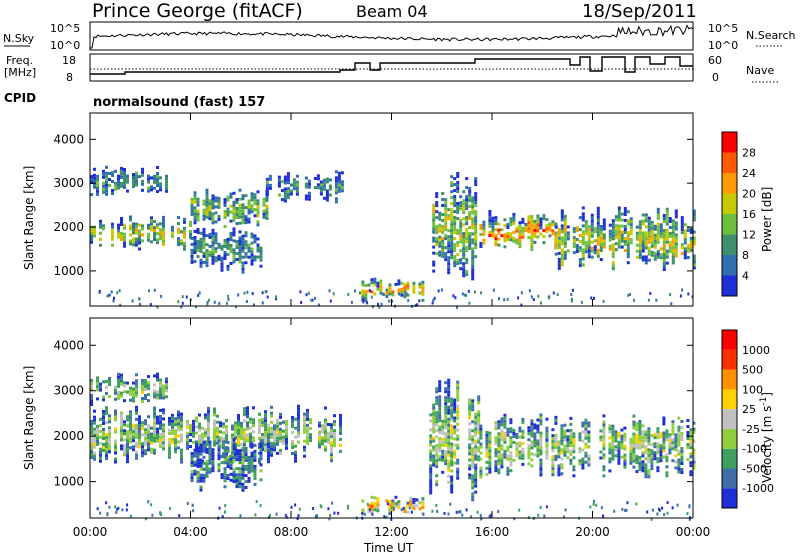 The width and height of the screenshot is (800, 554). I want to click on colorbar-segment, so click(729, 340).